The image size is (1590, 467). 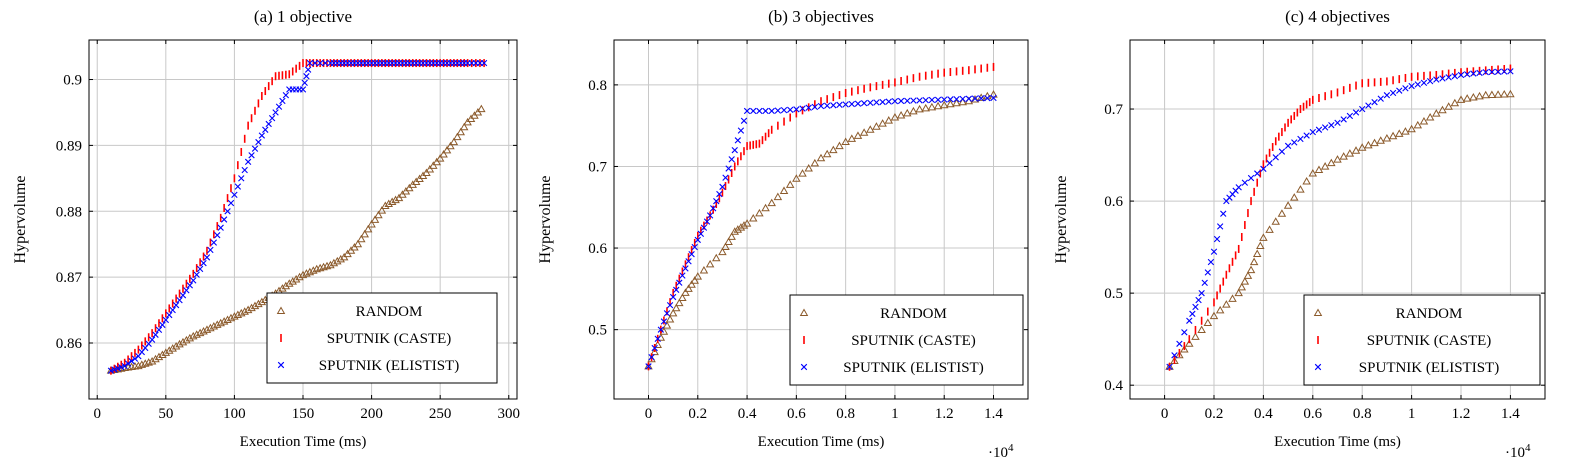 I want to click on legend-label: SPUTNIK (CASTE), so click(x=389, y=339).